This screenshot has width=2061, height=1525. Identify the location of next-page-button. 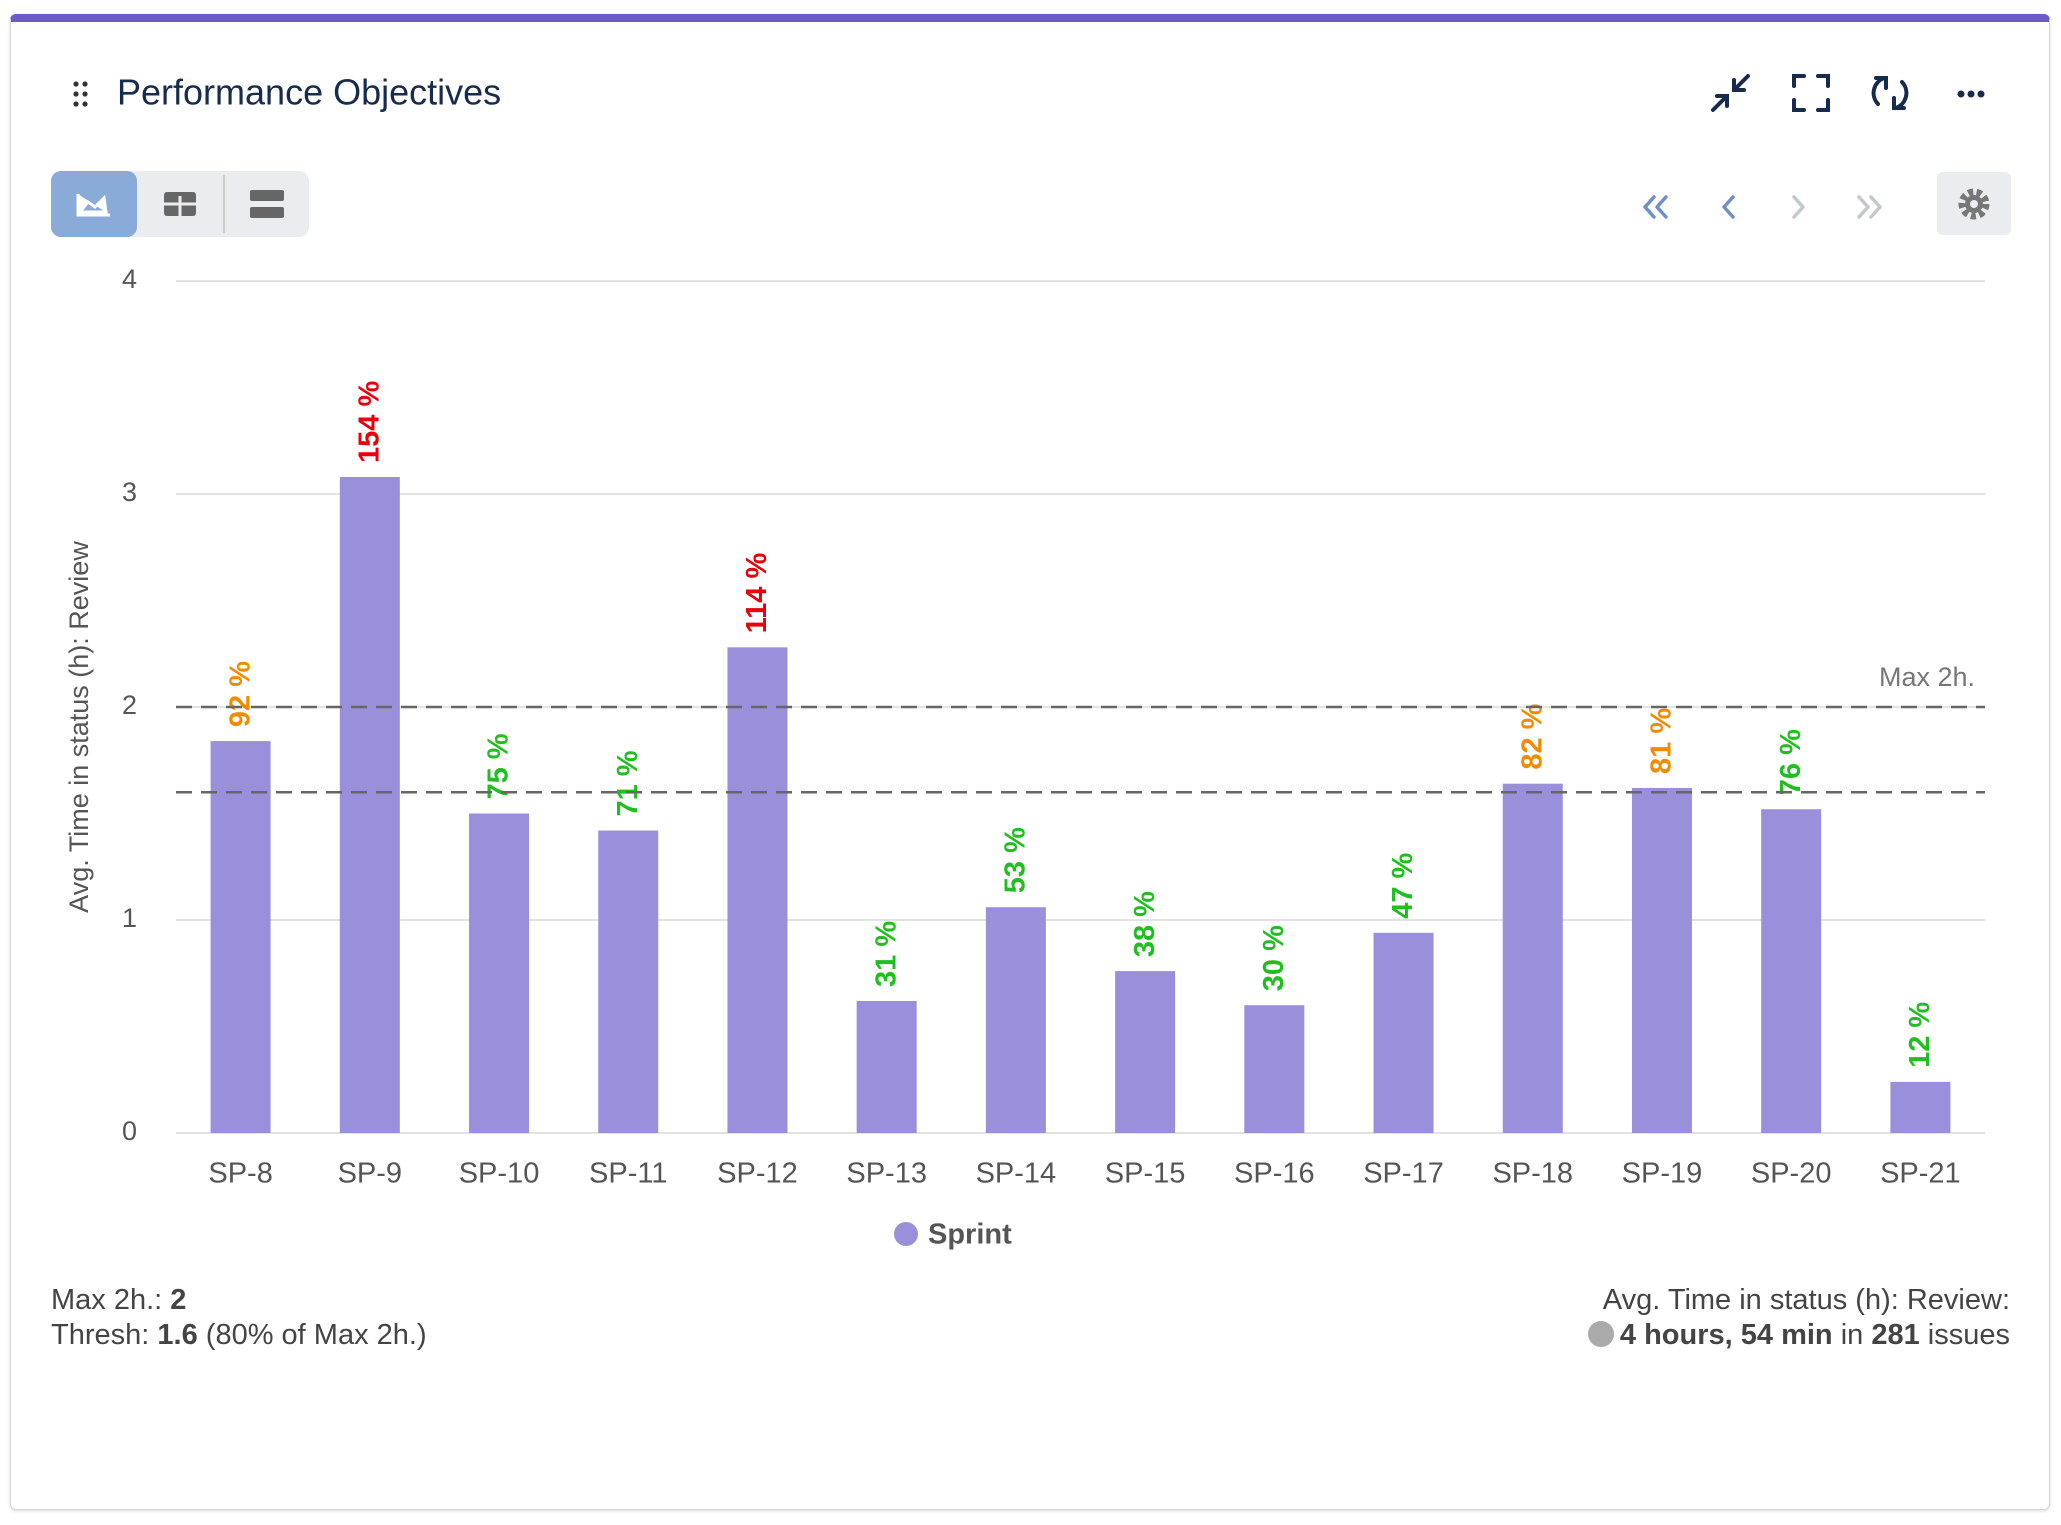
(1798, 207).